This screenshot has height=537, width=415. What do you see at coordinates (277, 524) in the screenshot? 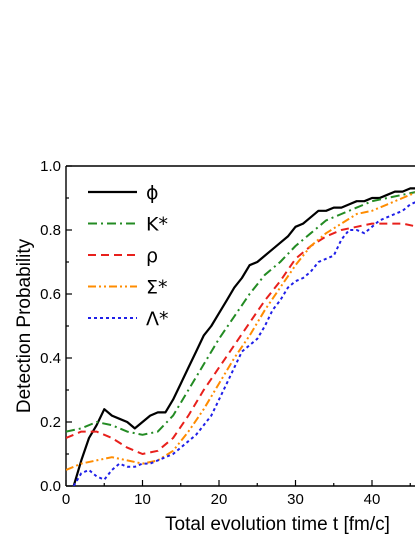
I see `x-axis-title: Total evolution time t [fm/c]` at bounding box center [277, 524].